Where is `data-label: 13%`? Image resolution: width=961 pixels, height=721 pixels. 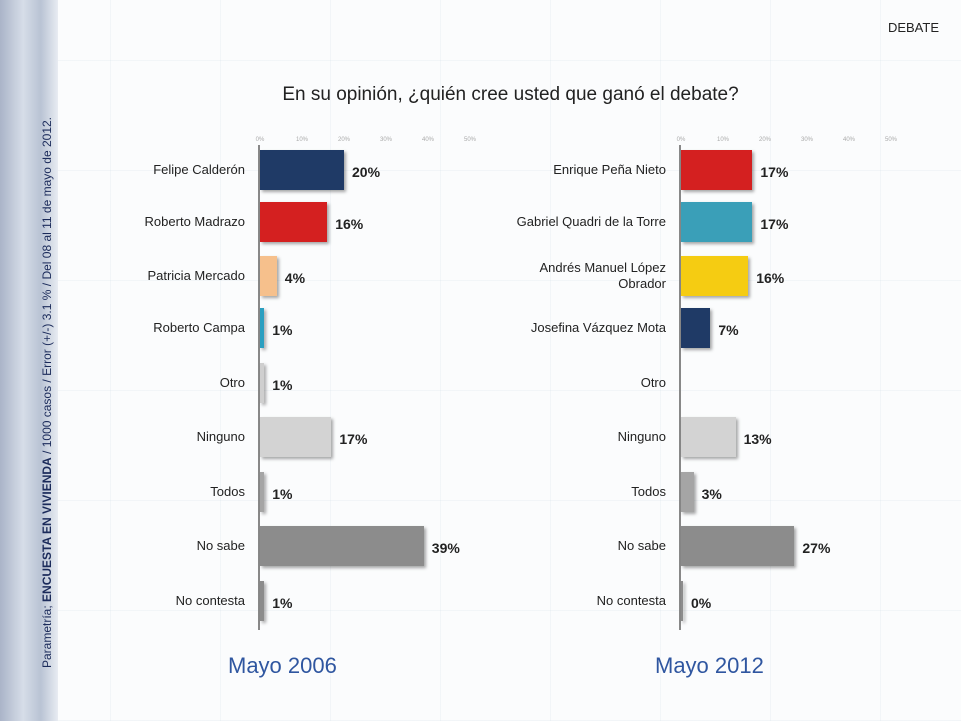 data-label: 13% is located at coordinates (757, 439).